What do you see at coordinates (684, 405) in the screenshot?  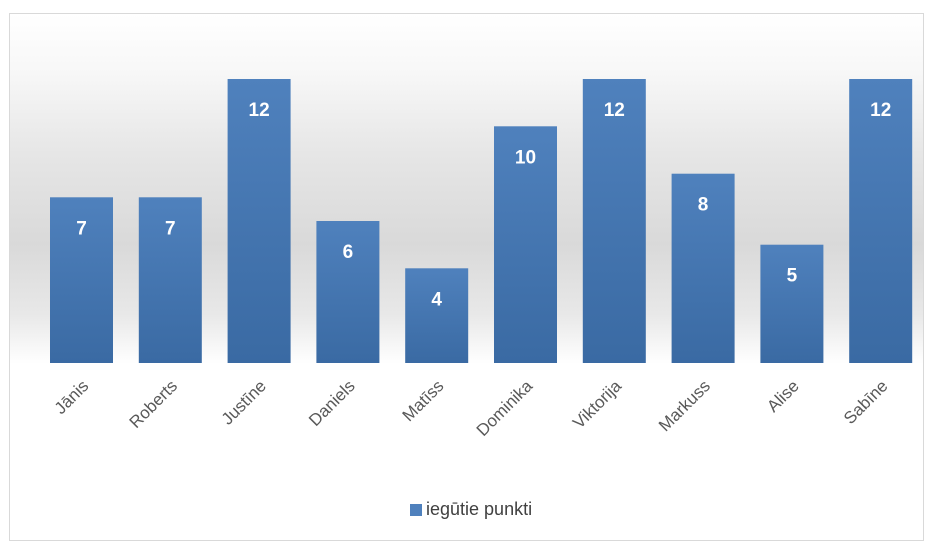 I see `x-tick-label-7: Markuss` at bounding box center [684, 405].